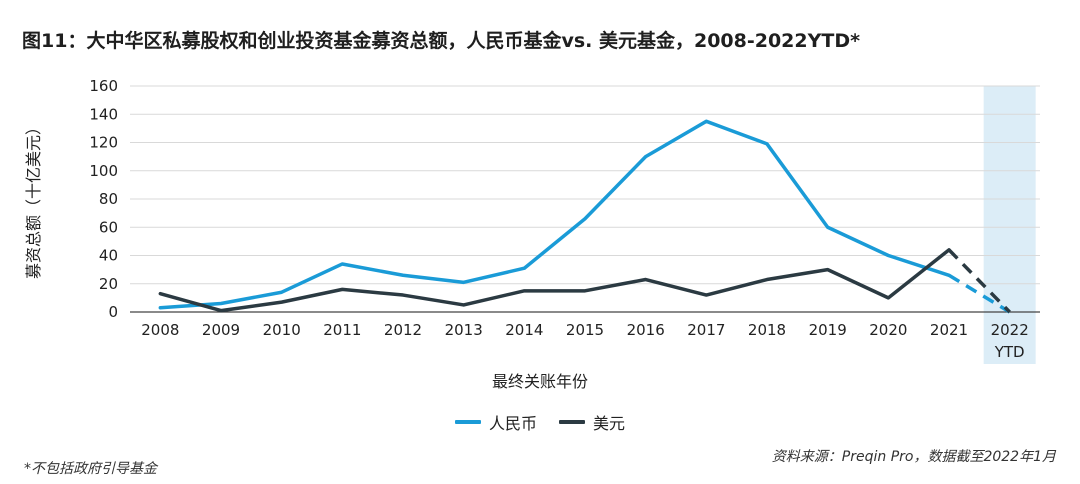  I want to click on y-tick-label: 80, so click(108, 199).